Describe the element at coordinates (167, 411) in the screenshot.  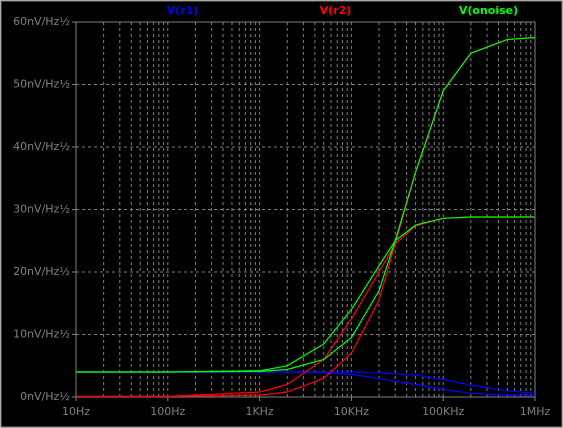
I see `x-tick-label: 100Hz` at that location.